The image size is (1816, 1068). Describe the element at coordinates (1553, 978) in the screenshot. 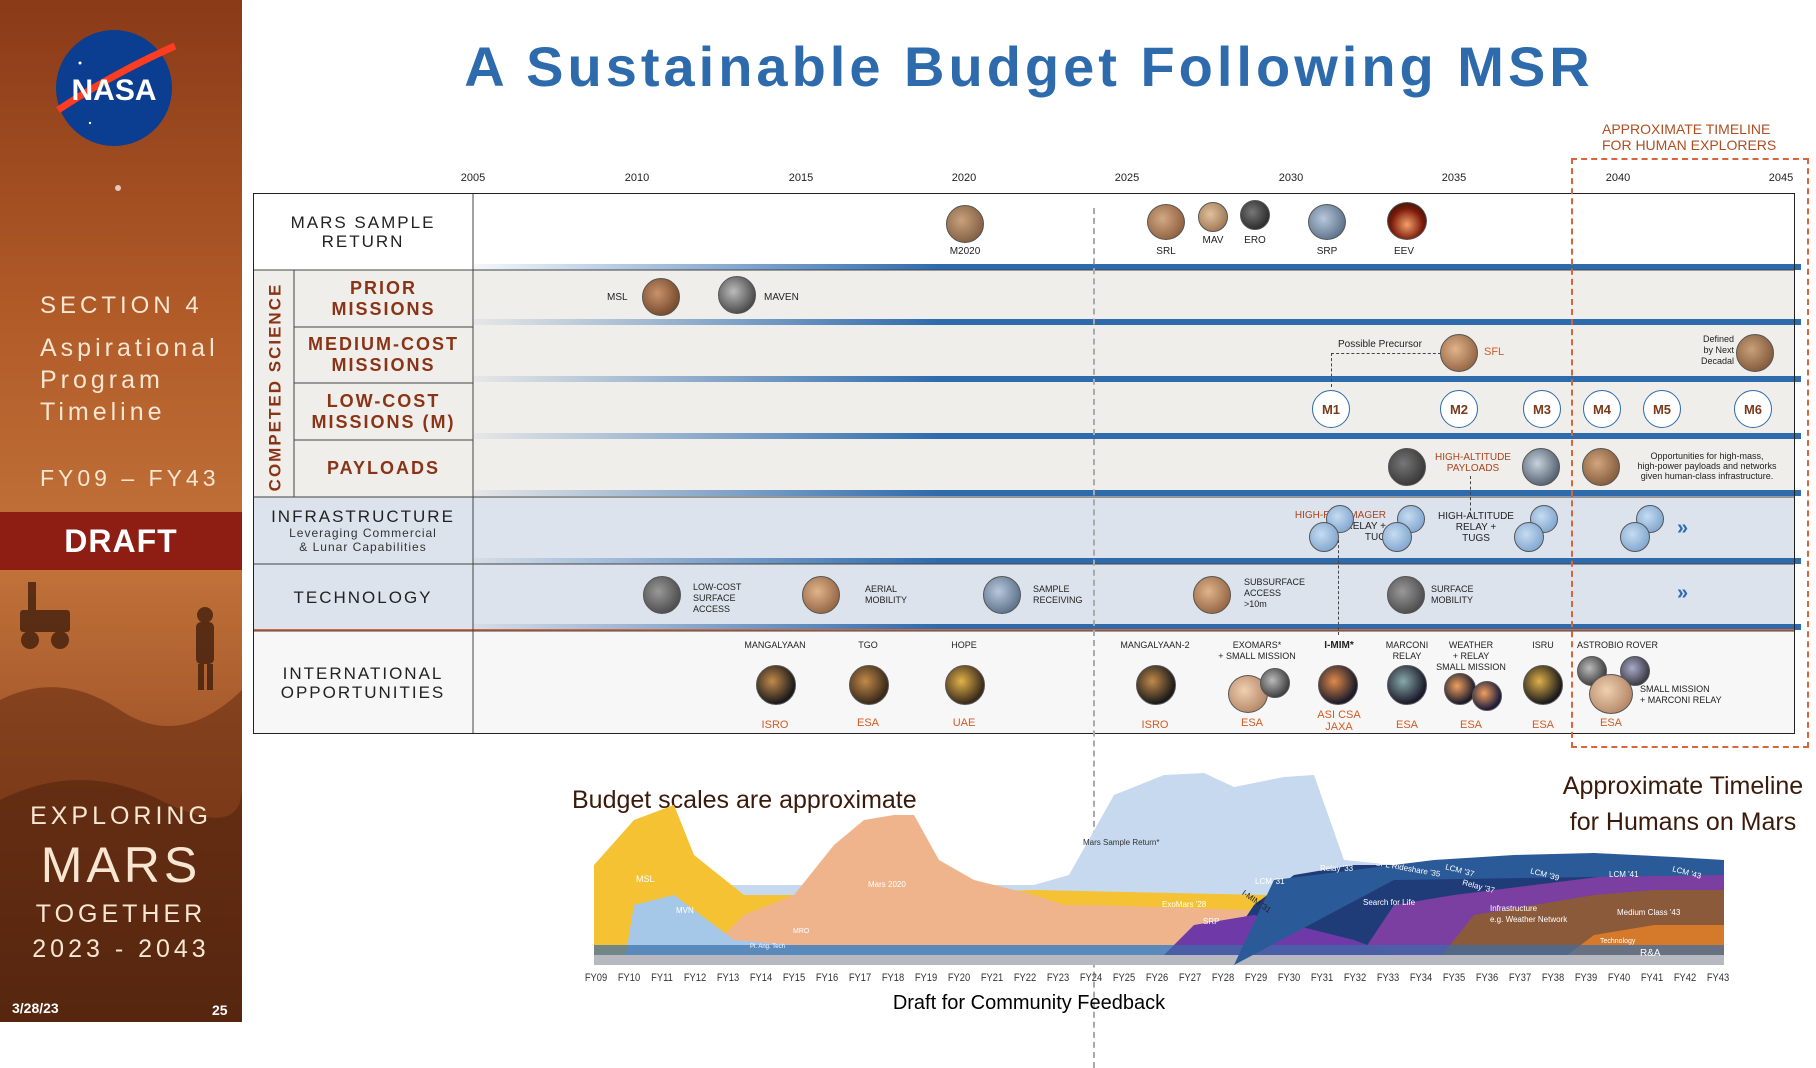

I see `fy-label: FY38` at that location.